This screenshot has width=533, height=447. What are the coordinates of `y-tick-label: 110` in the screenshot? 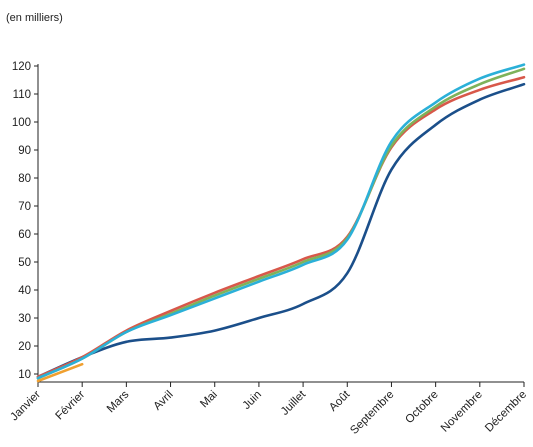 It's located at (22, 95).